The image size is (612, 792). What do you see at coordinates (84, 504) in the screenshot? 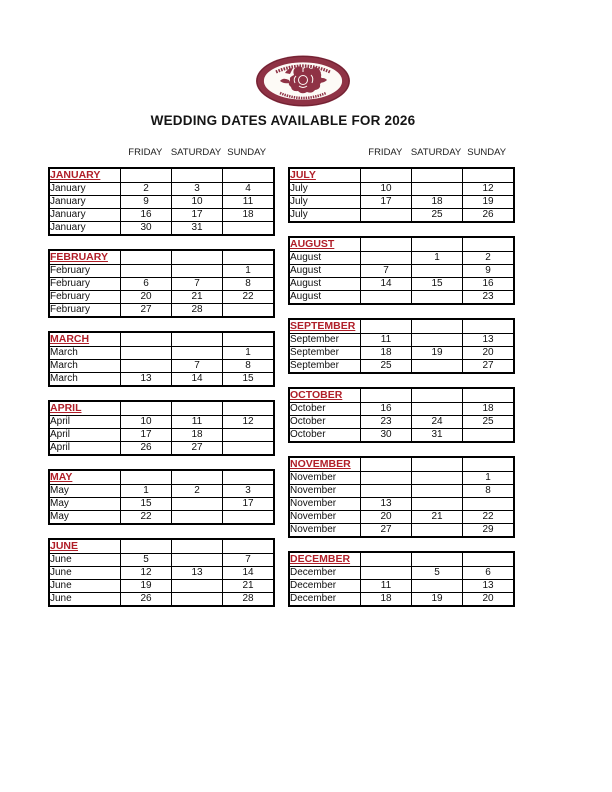
I see `month-label-cell: May` at bounding box center [84, 504].